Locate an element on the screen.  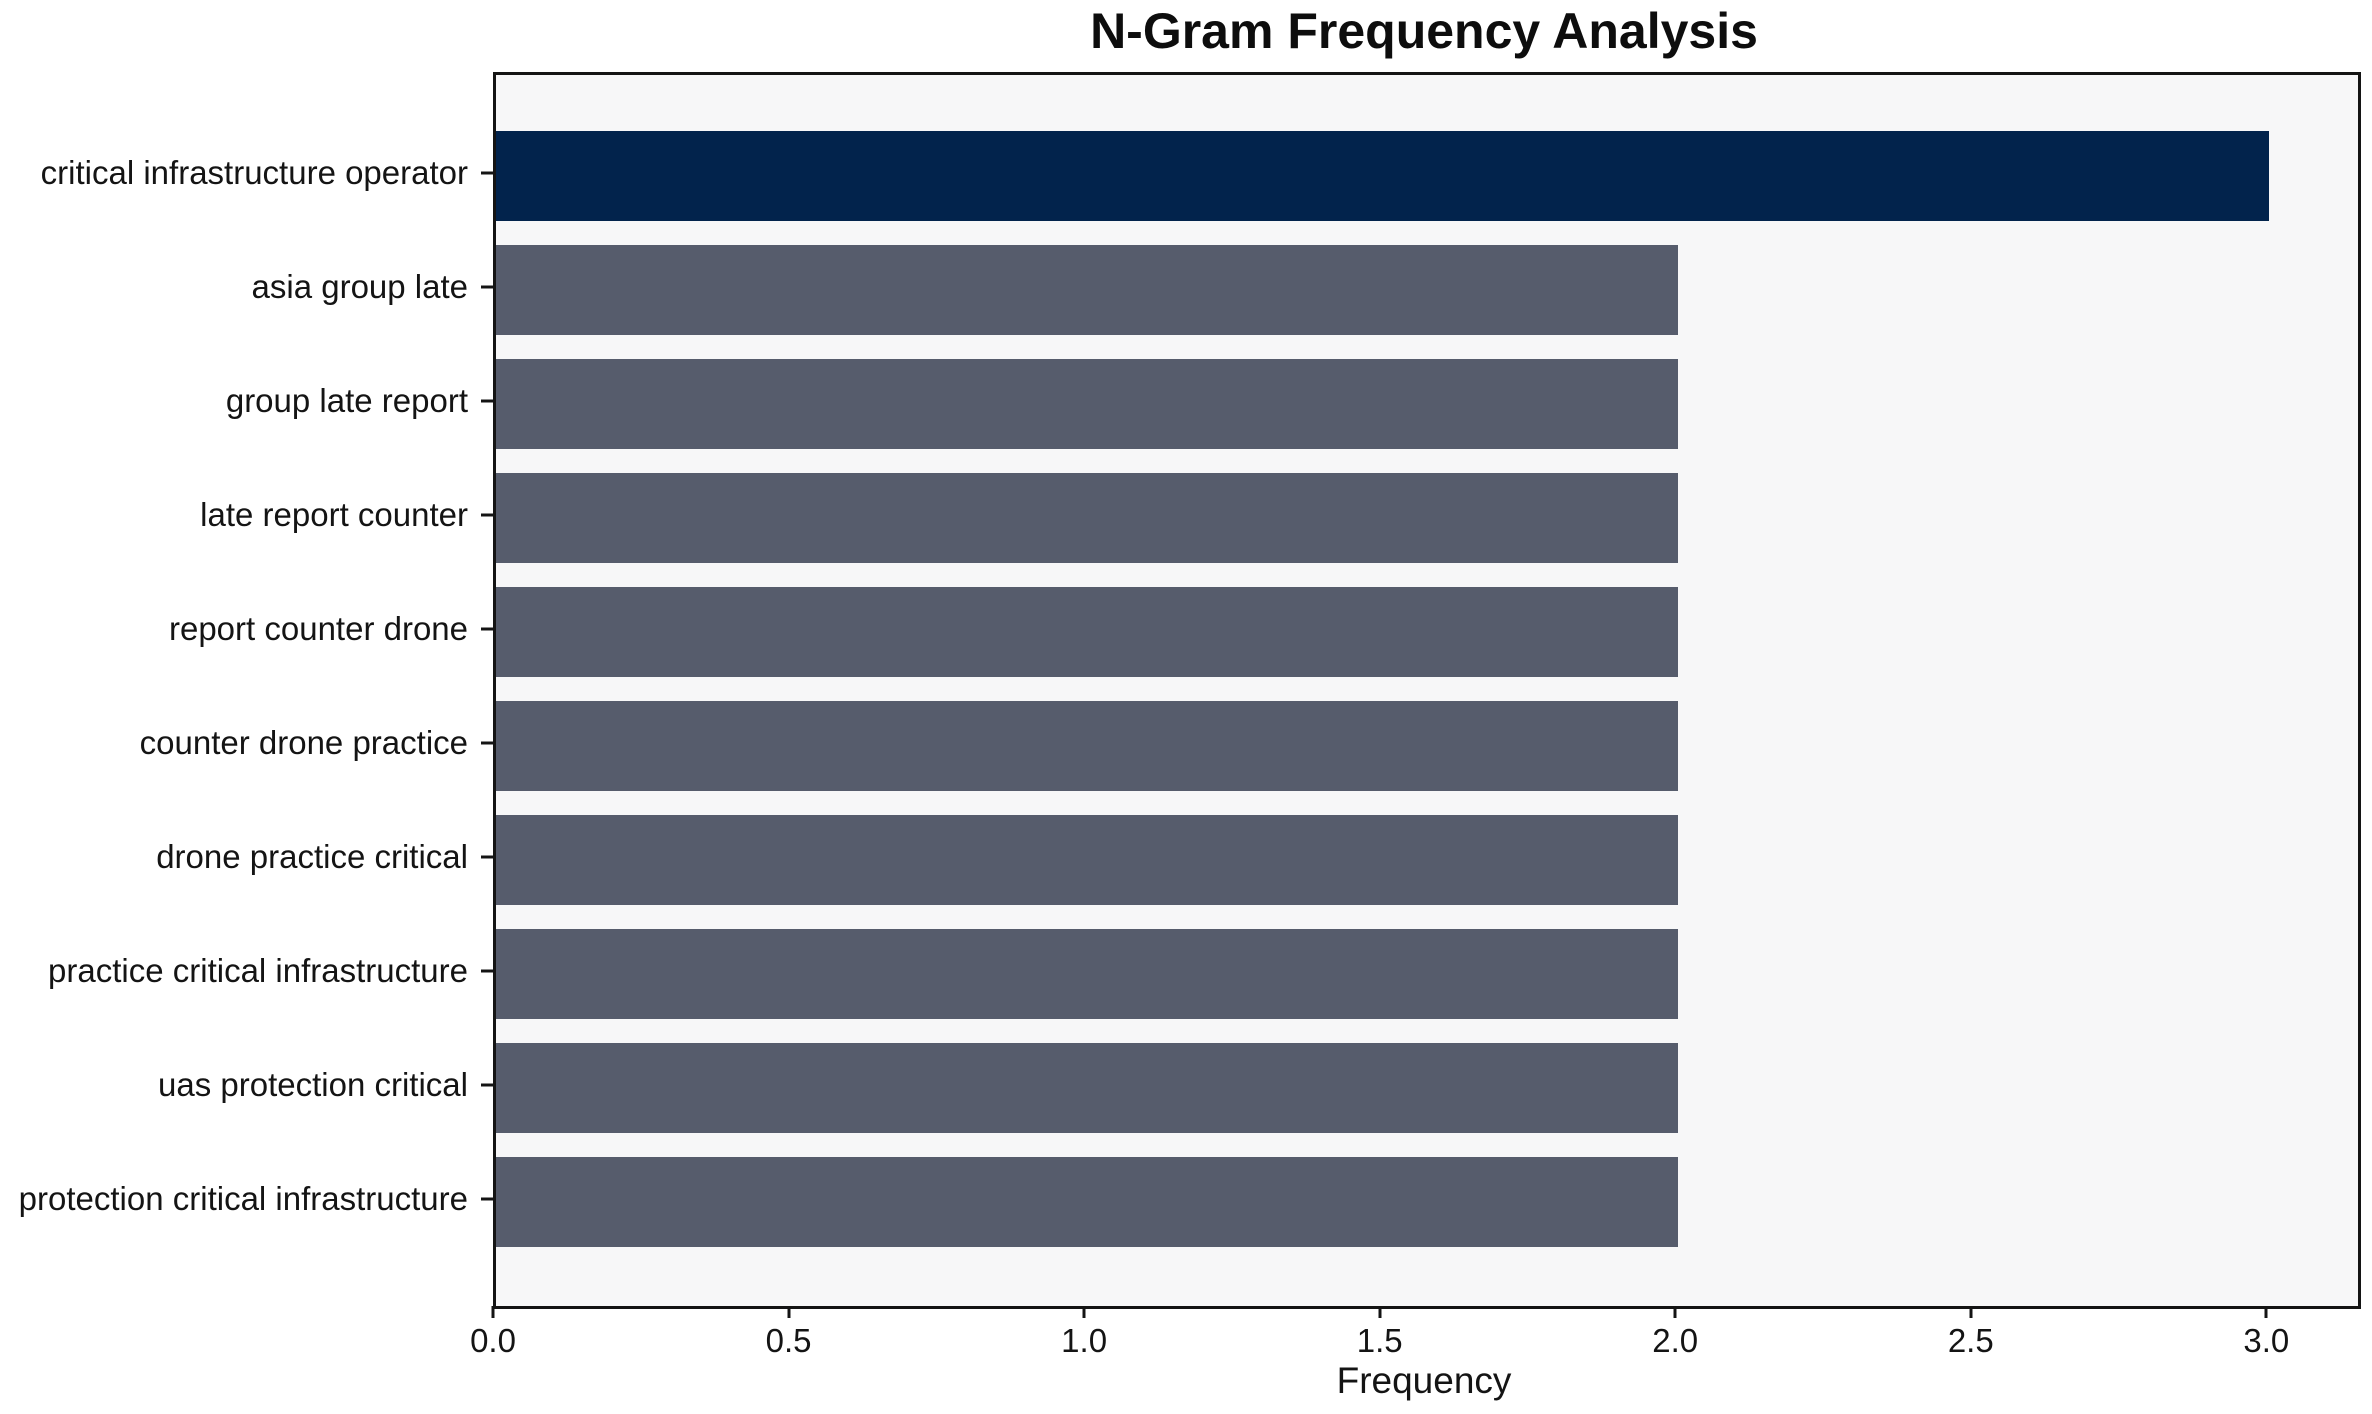
y-tick-label-1: asia group late is located at coordinates (359, 286).